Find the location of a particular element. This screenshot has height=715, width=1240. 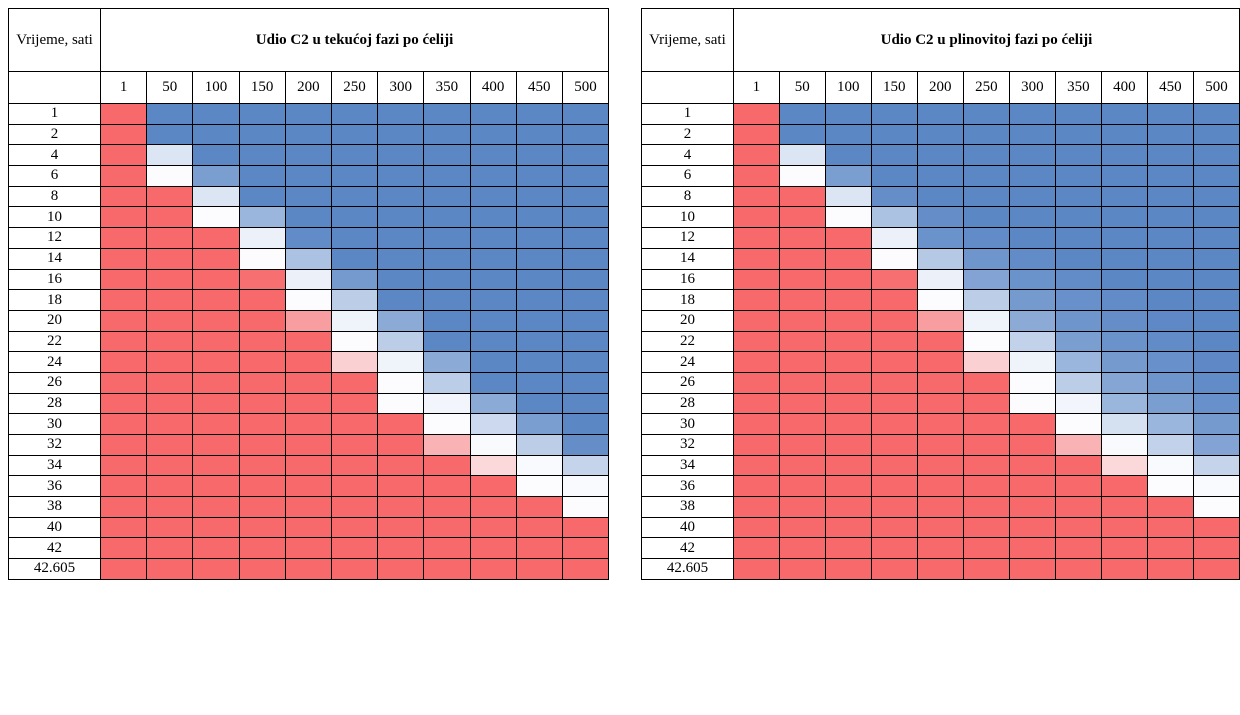

row-tick-label: 26 is located at coordinates (54, 382).